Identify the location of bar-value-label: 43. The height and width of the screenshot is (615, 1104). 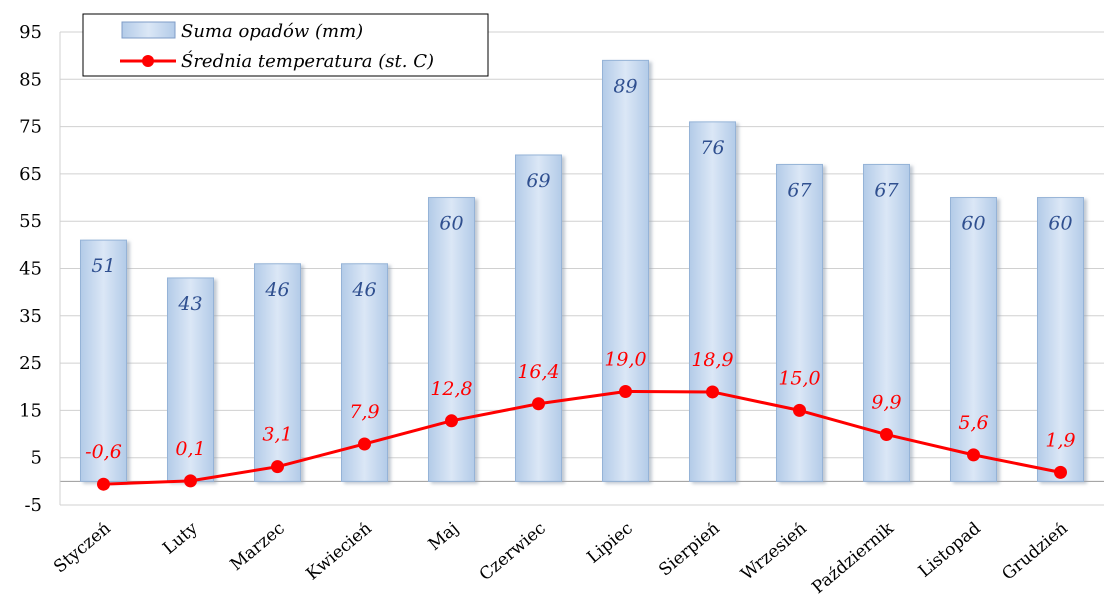
(189, 304).